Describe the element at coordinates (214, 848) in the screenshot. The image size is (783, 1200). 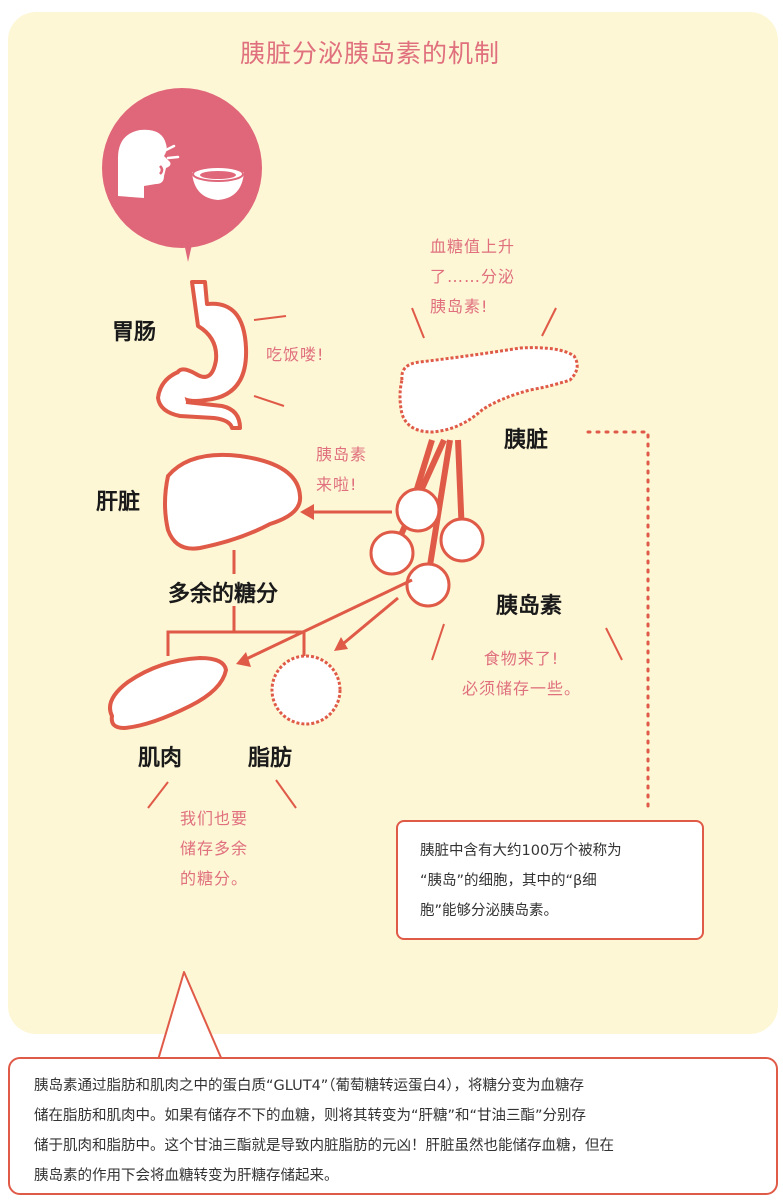
I see `speech-we-store: 我们也要 储存多余 的糖分。` at that location.